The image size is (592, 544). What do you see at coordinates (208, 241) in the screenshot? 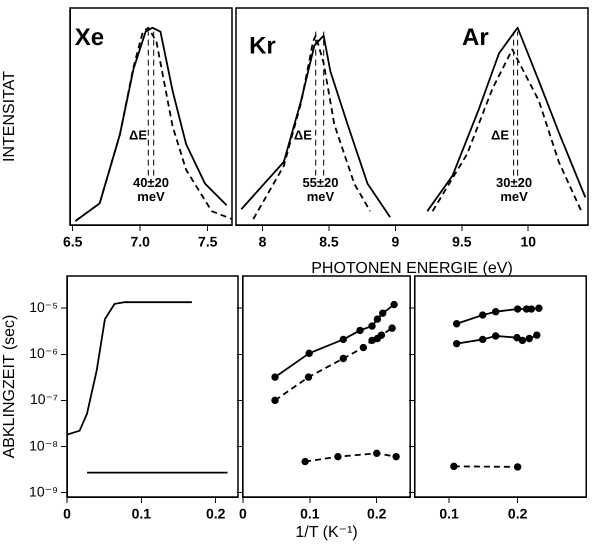
I see `x-tick-label: 7.5` at bounding box center [208, 241].